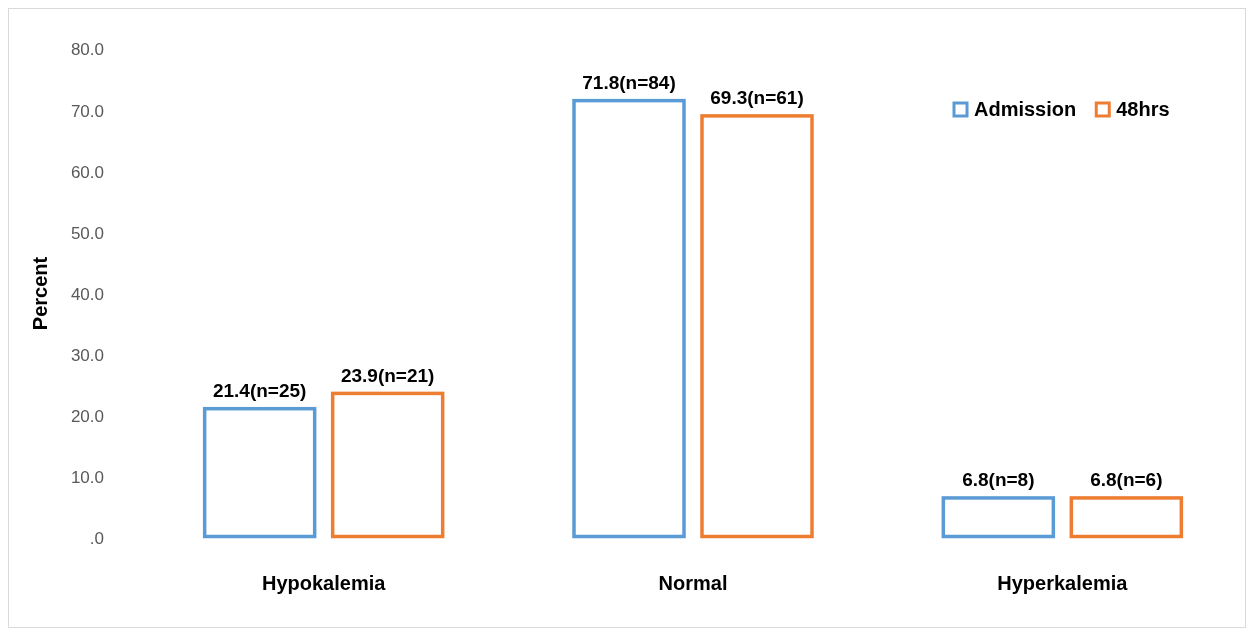  Describe the element at coordinates (40, 293) in the screenshot. I see `y-axis-title: Percent` at that location.